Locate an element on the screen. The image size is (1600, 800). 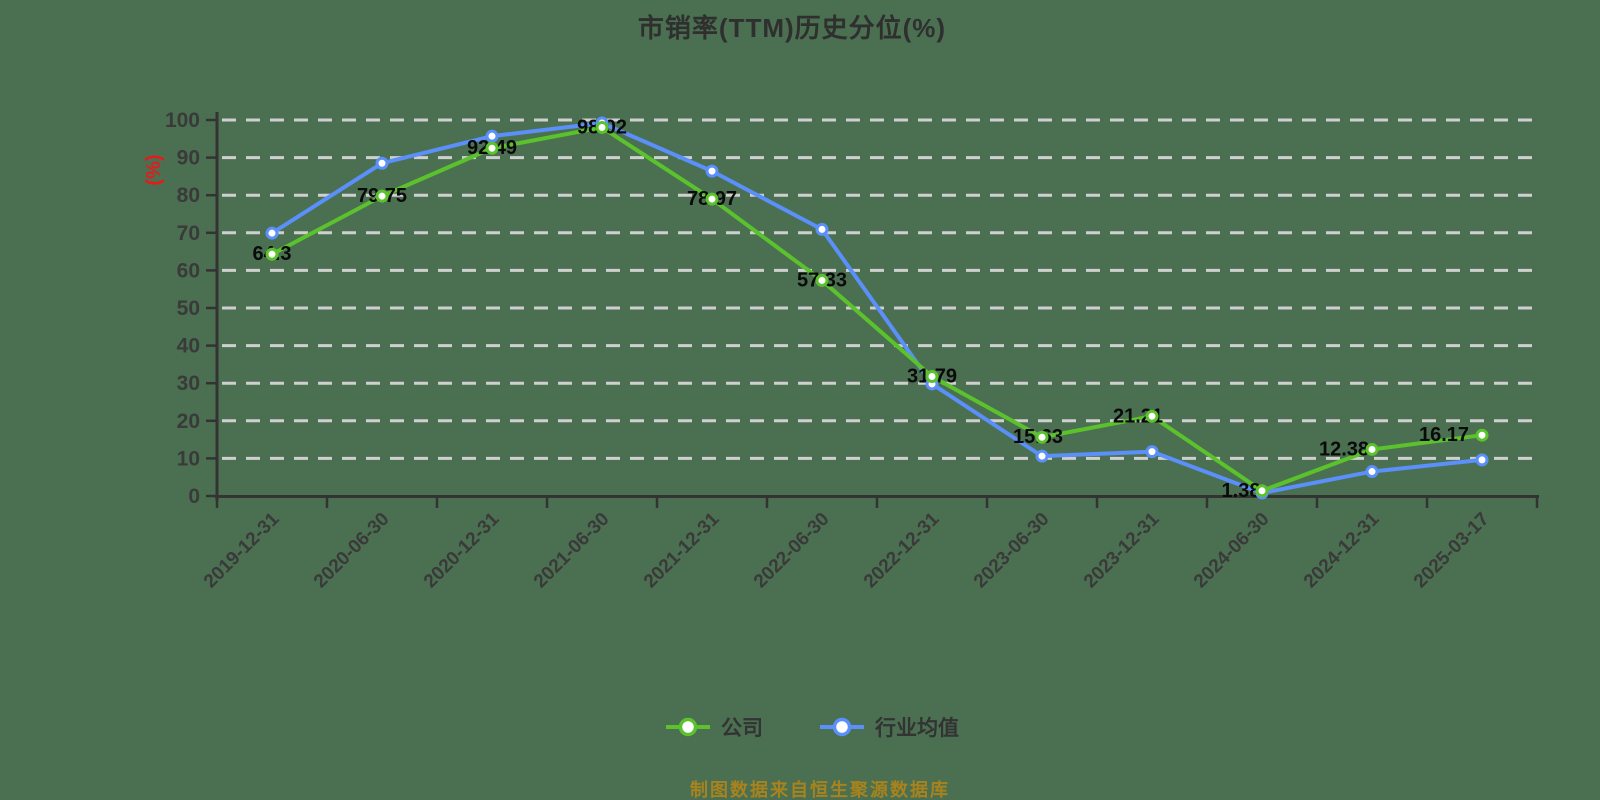
y-tick-label: 20 is located at coordinates (188, 421).